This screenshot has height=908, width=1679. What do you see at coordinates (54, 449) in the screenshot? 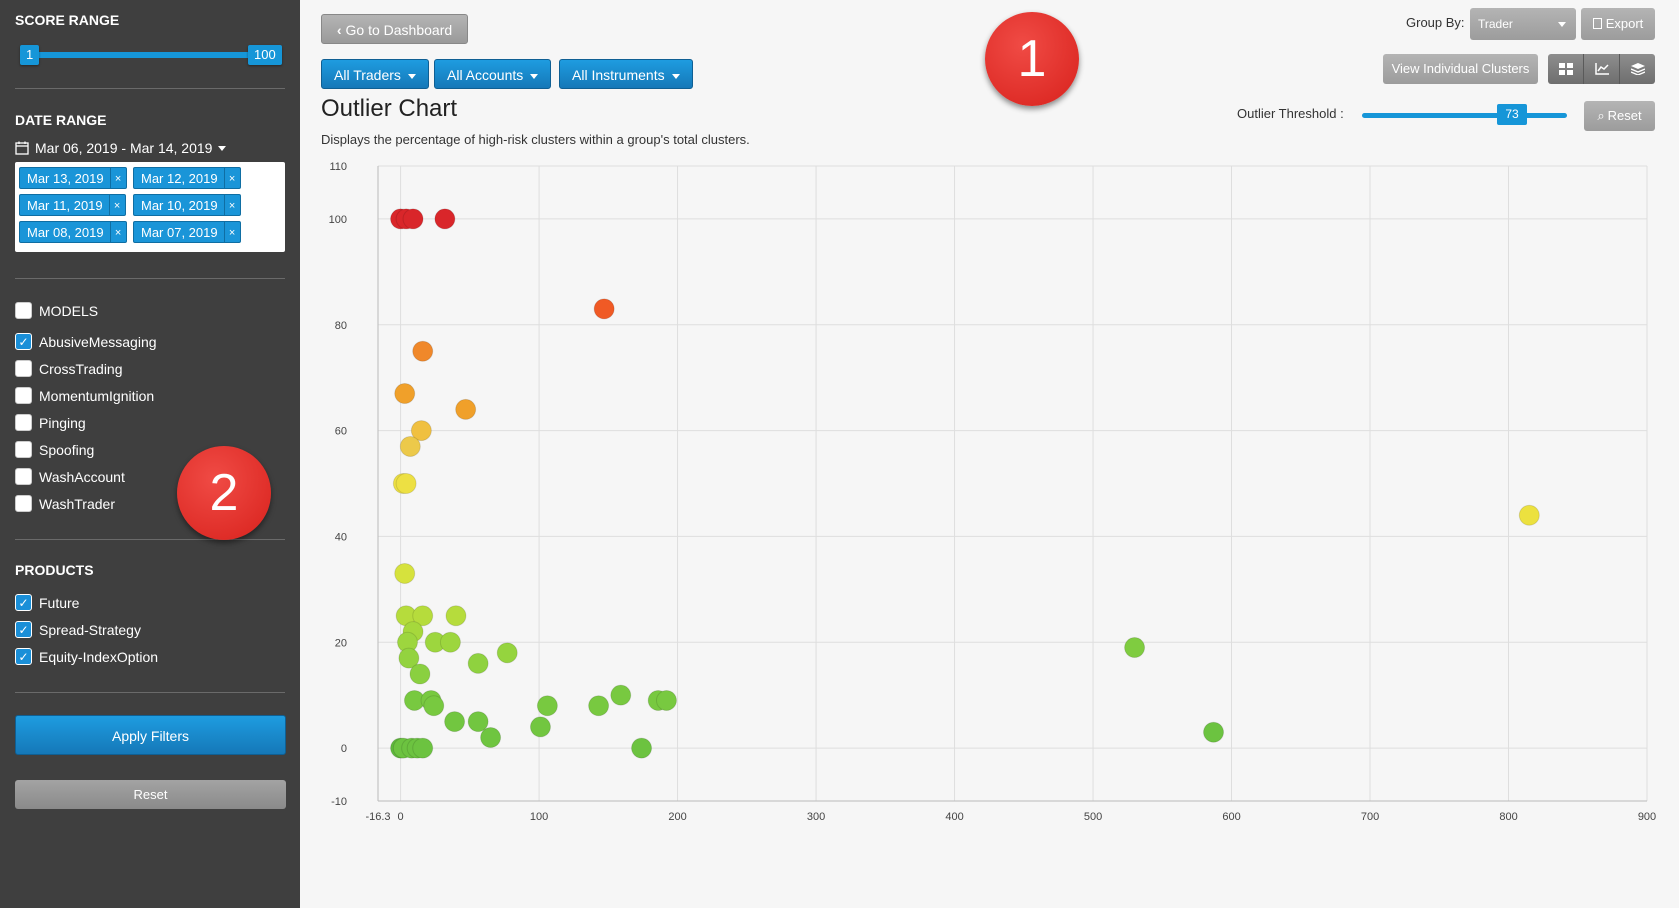
I see `model-option: Spoofing` at bounding box center [54, 449].